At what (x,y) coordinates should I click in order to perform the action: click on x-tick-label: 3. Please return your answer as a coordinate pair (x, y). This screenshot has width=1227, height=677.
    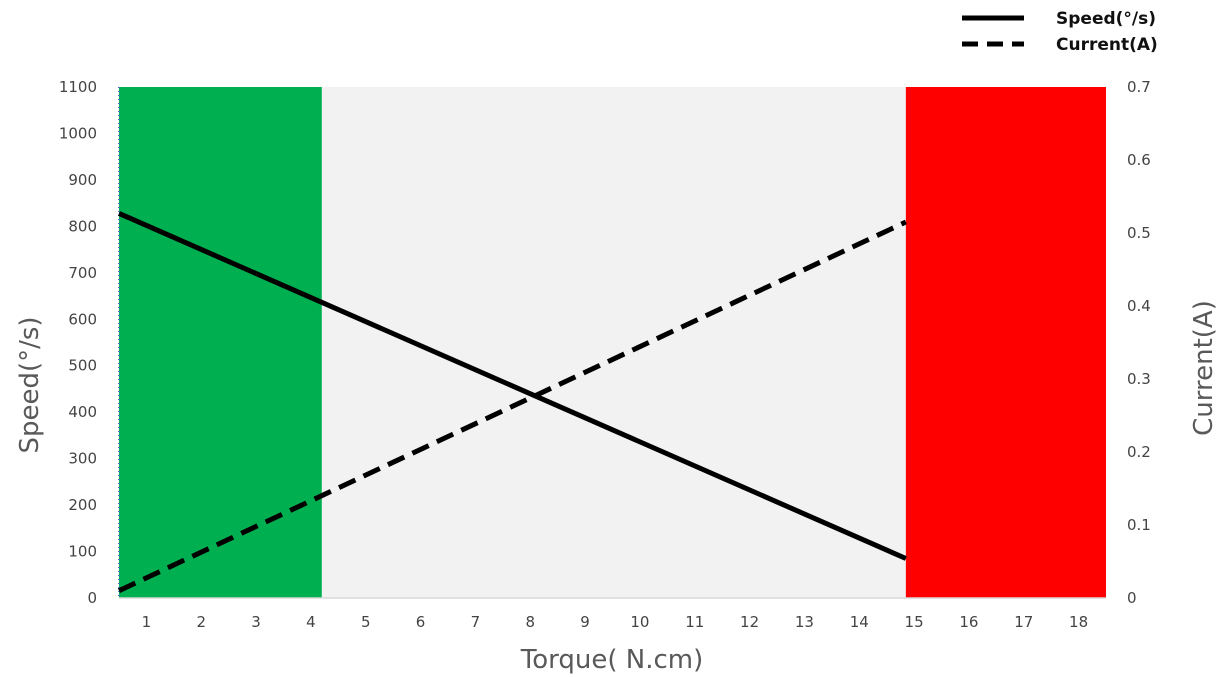
    Looking at the image, I should click on (256, 622).